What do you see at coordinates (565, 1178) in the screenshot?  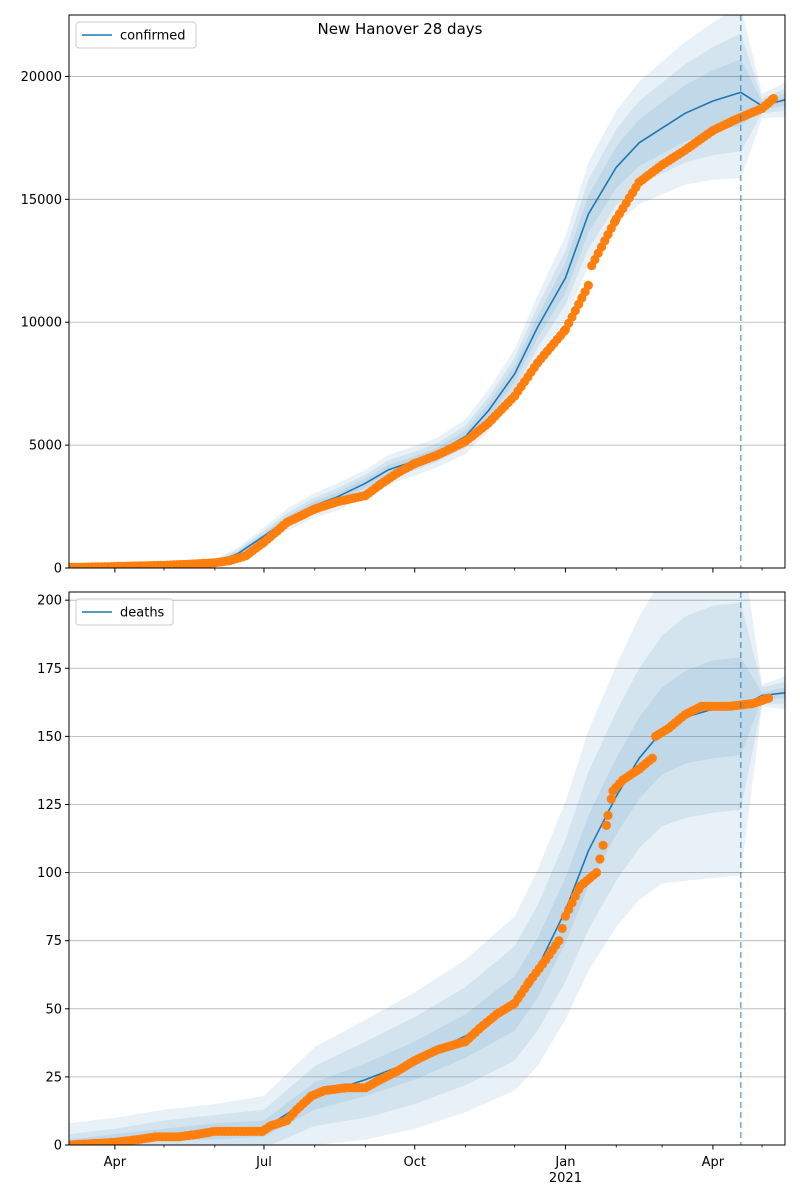 I see `x-tick-sublabel: 2021` at bounding box center [565, 1178].